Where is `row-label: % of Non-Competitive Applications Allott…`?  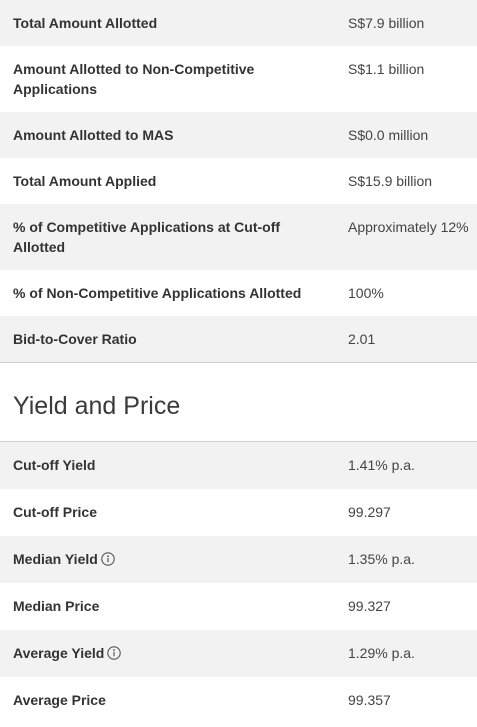 row-label: % of Non-Competitive Applications Allott… is located at coordinates (167, 293).